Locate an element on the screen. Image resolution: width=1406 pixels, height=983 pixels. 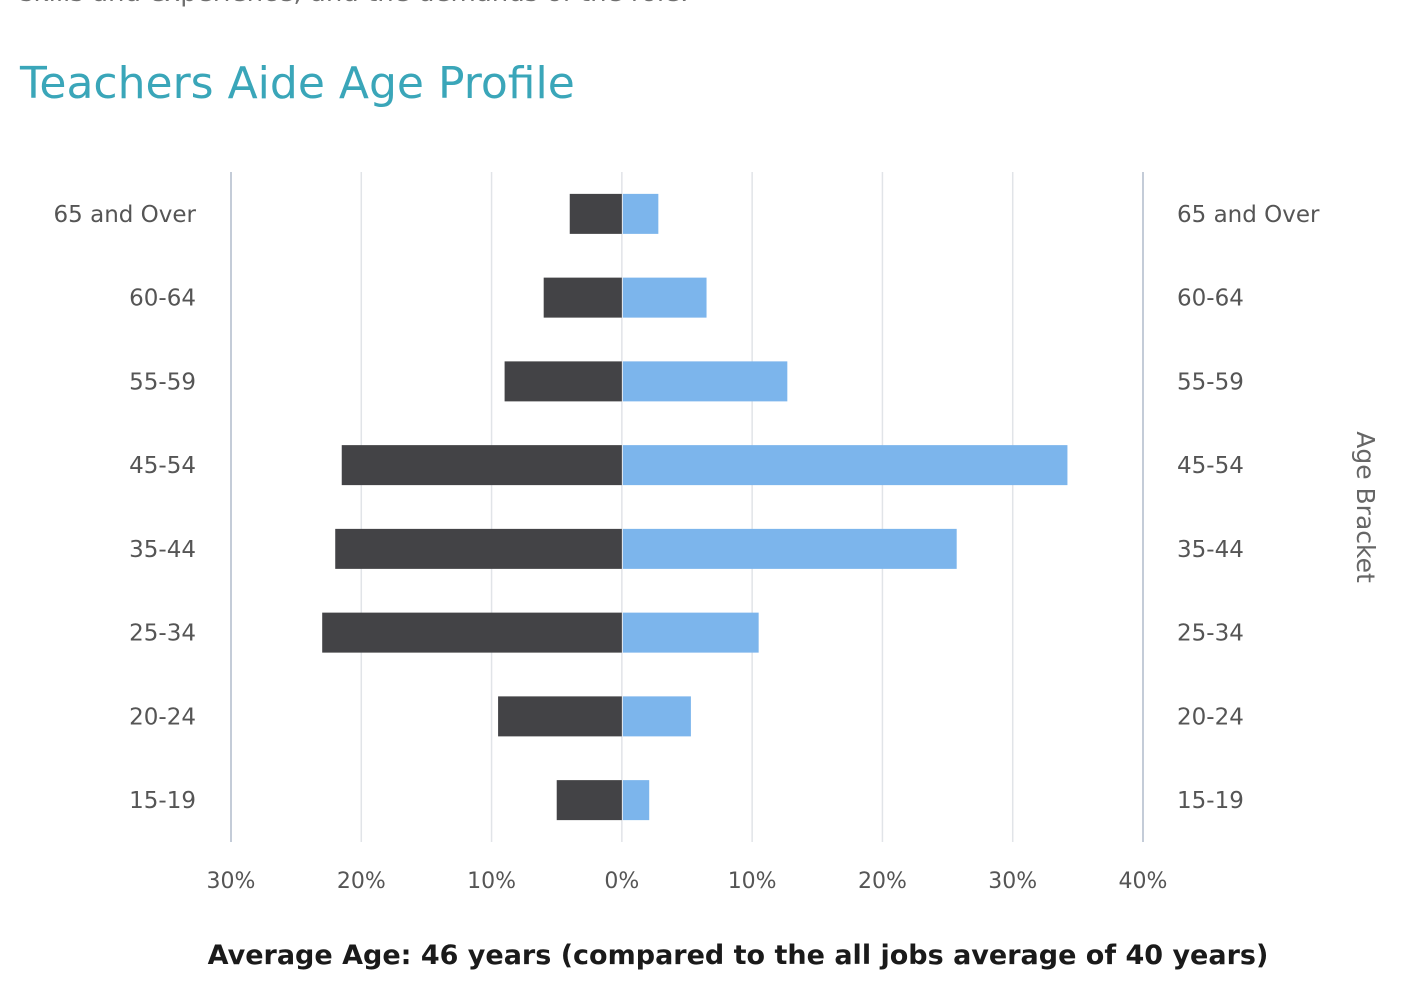
right-category-label: 15-19 is located at coordinates (1210, 801).